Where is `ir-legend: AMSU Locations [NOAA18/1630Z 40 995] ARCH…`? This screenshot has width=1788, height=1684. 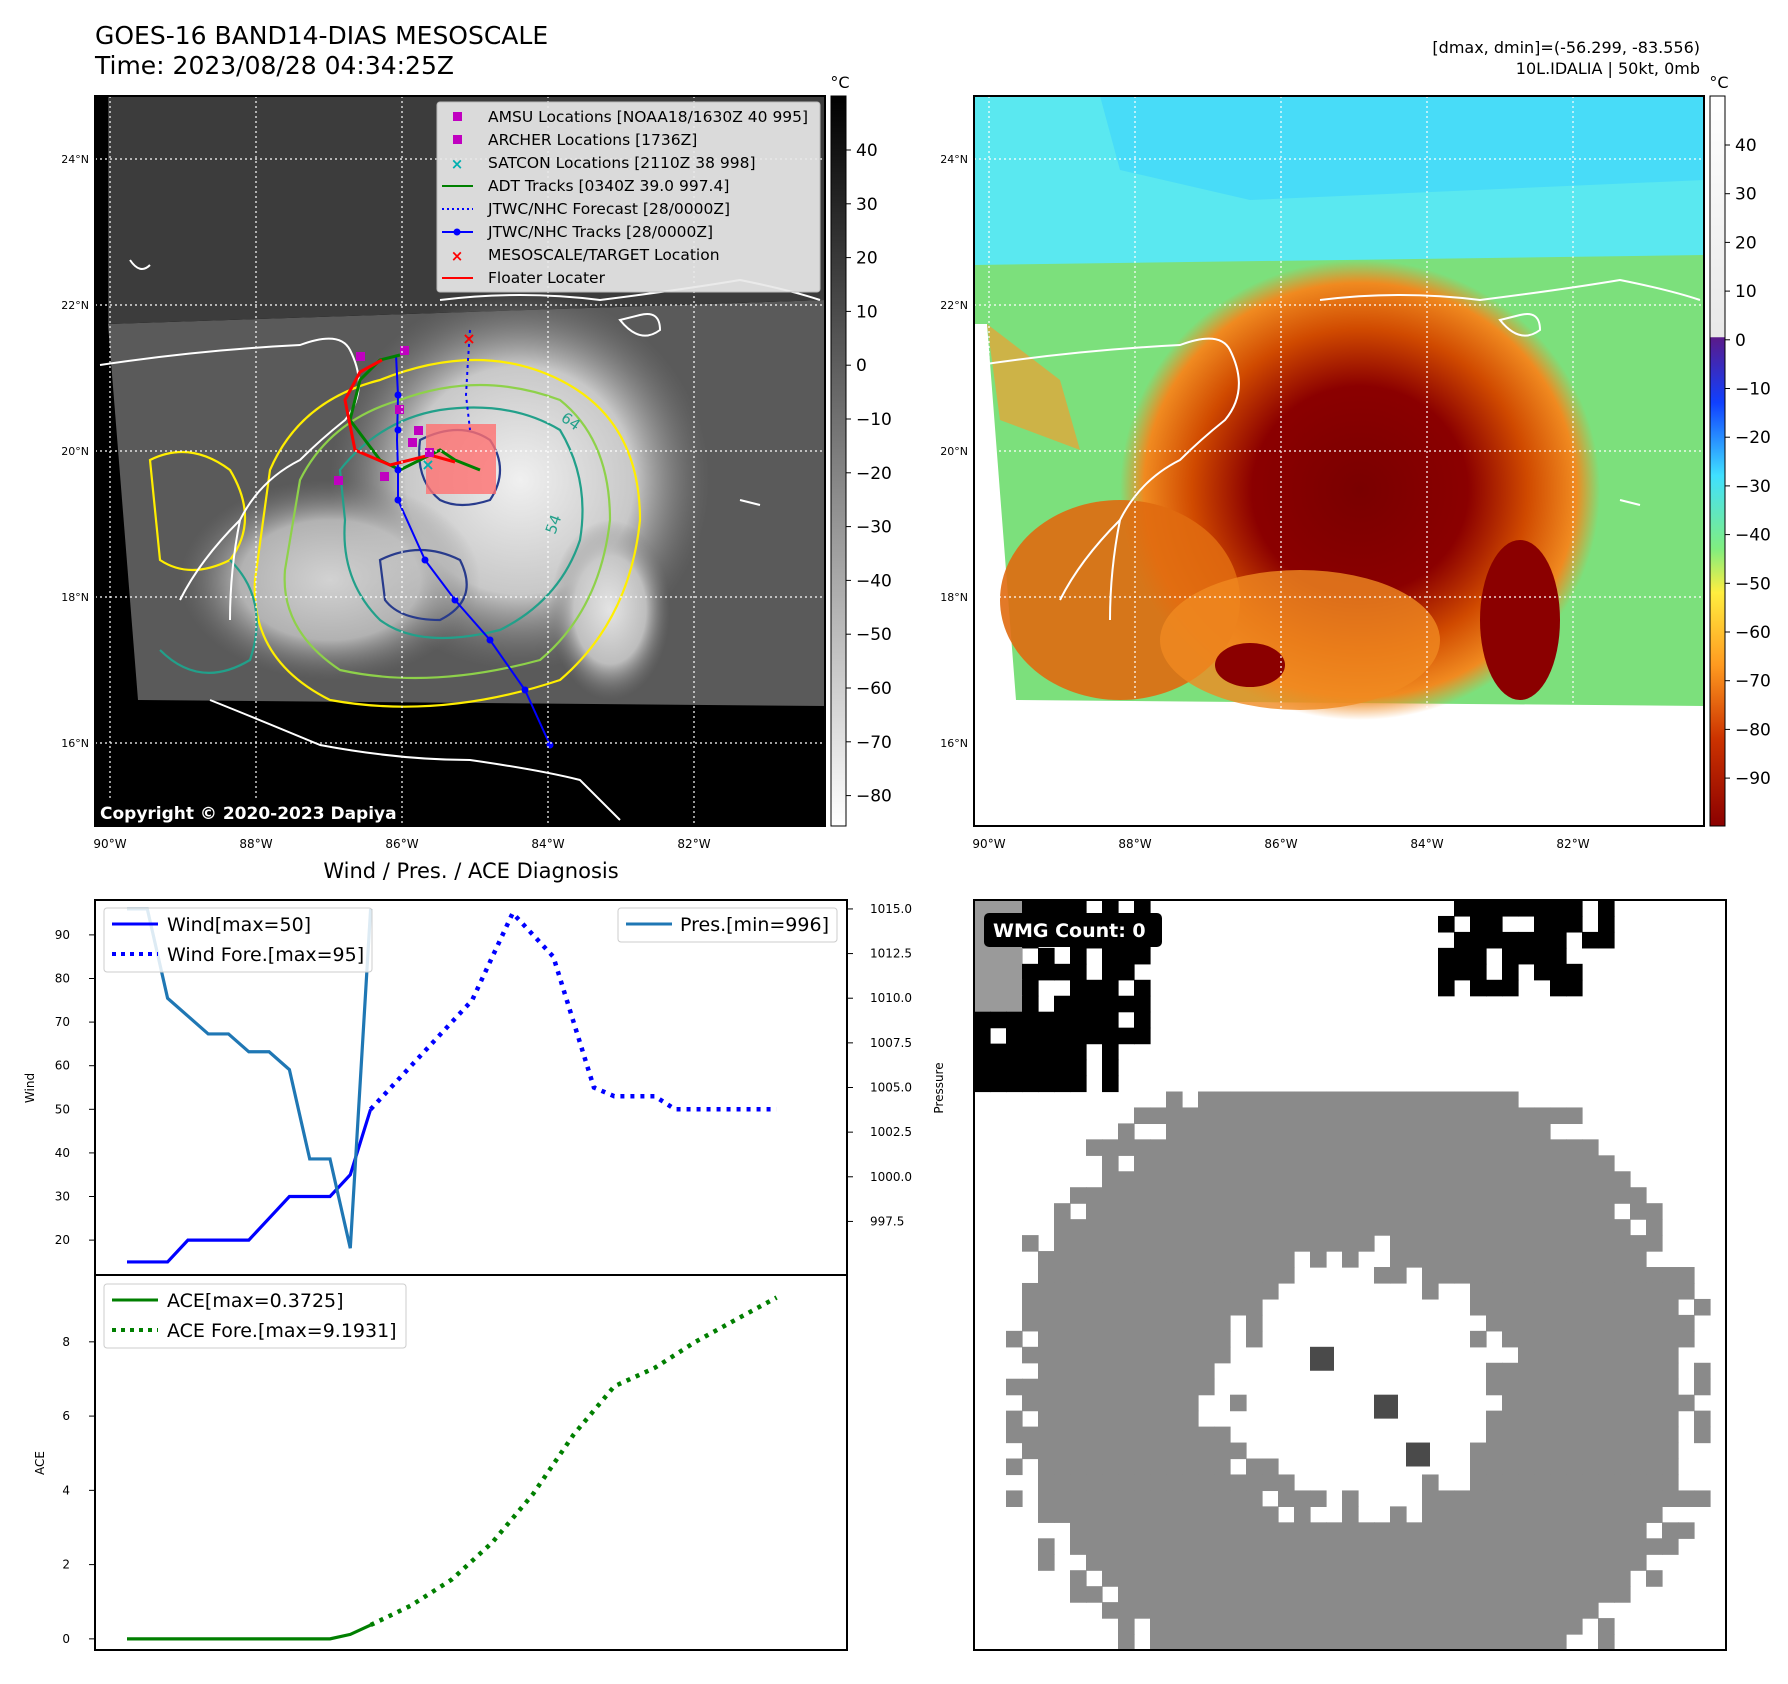
ir-legend: AMSU Locations [NOAA18/1630Z 40 995] ARCH… is located at coordinates (628, 197).